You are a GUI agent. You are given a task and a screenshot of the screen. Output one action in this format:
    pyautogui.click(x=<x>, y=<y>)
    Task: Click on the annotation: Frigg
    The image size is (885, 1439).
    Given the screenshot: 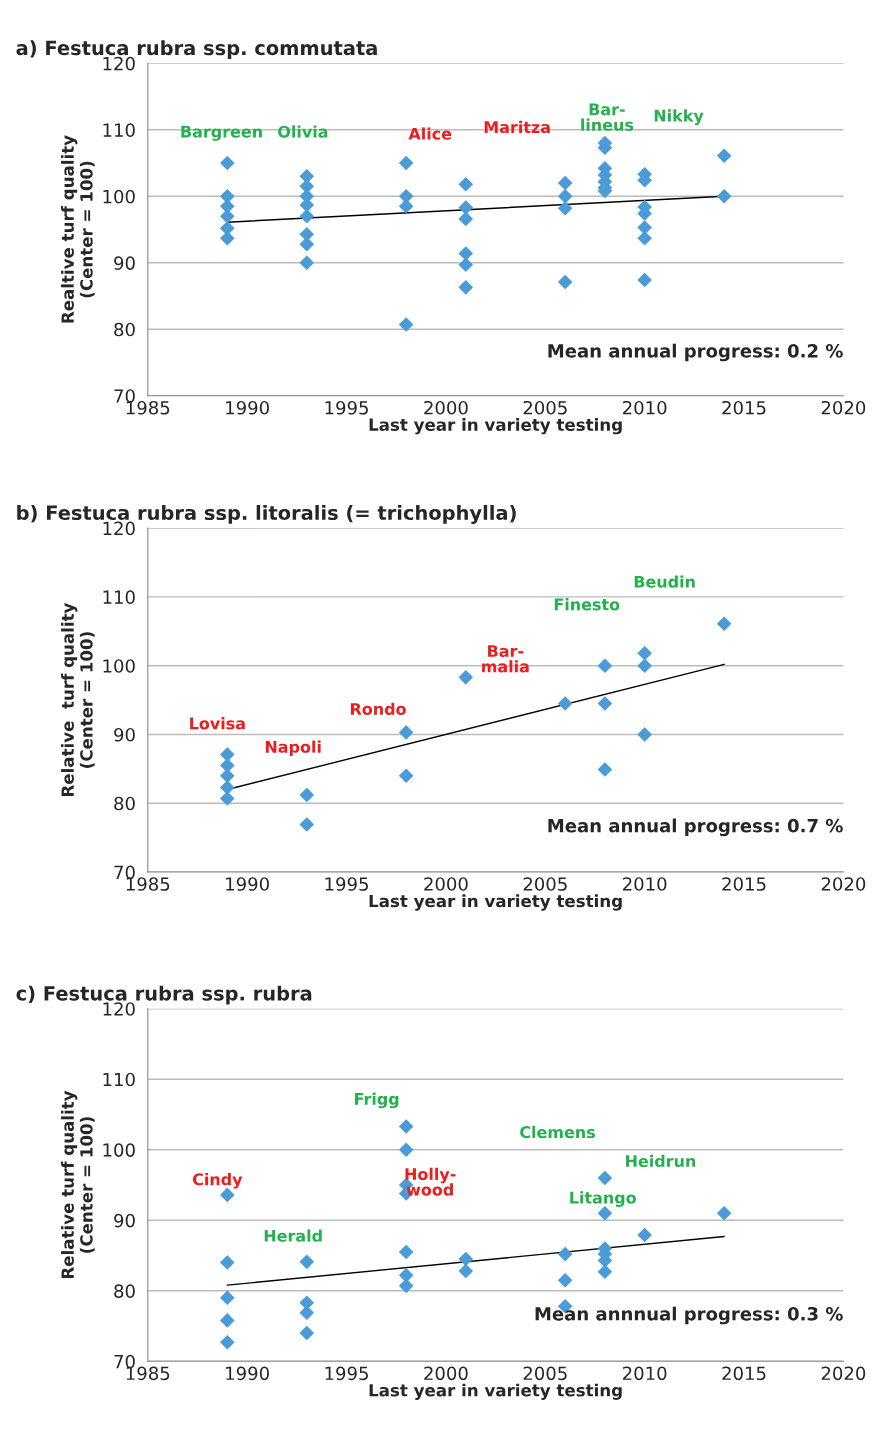 What is the action you would take?
    pyautogui.click(x=377, y=1100)
    